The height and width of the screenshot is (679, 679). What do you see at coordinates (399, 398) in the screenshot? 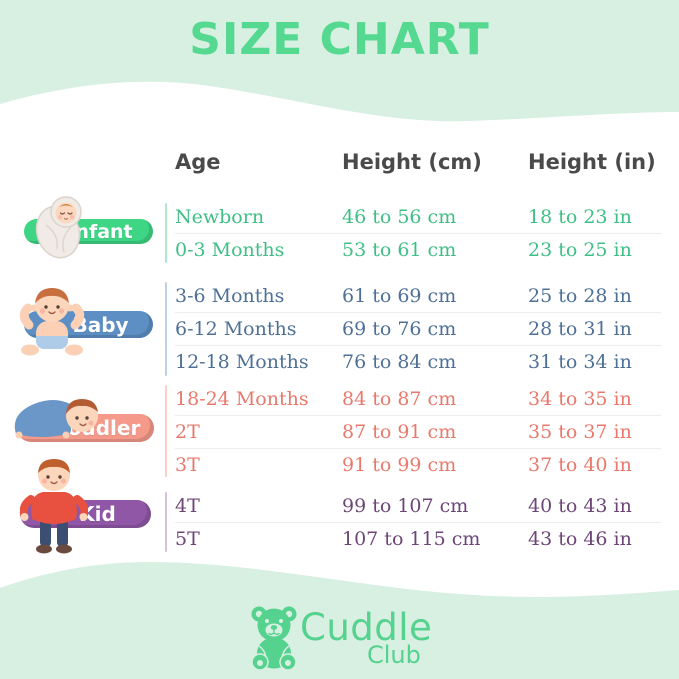
I see `height-cm-cell: 84 to 87 cm` at bounding box center [399, 398].